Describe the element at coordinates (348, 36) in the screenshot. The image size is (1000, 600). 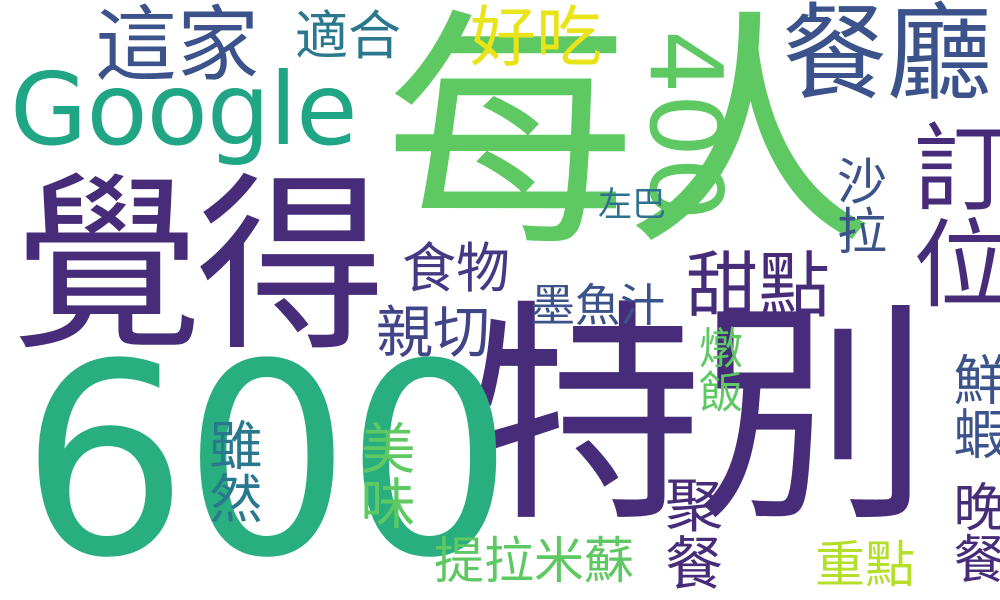
I see `word-shihe: 適合` at that location.